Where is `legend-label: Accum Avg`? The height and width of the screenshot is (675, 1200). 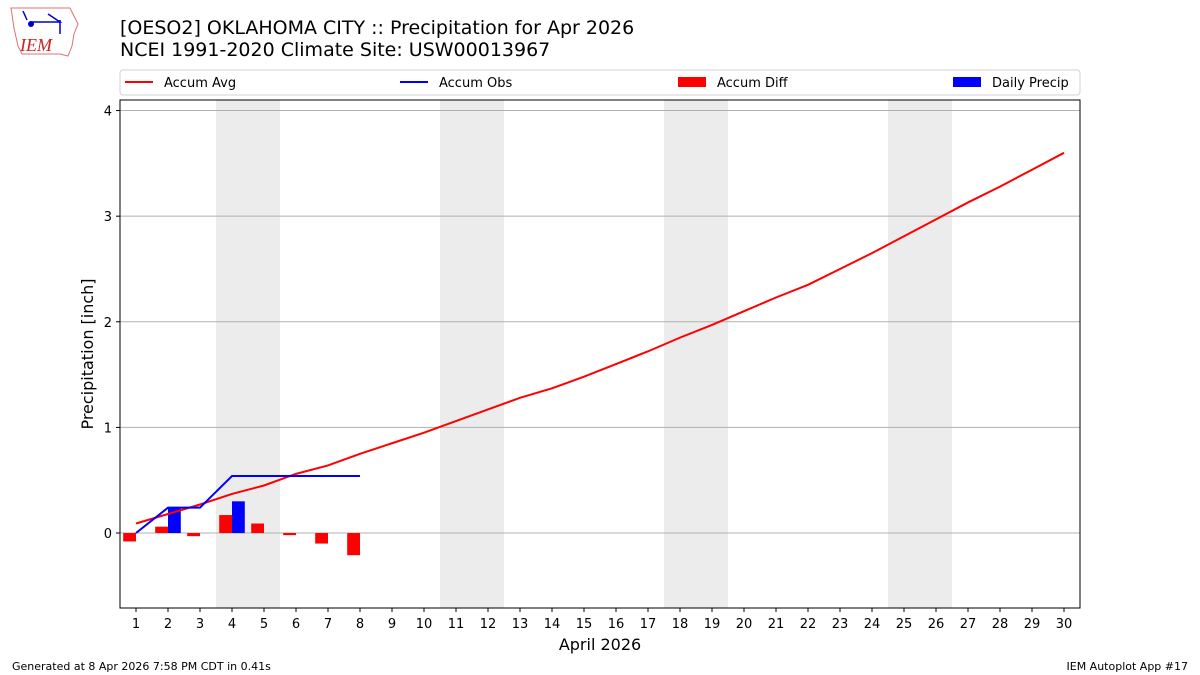
legend-label: Accum Avg is located at coordinates (200, 83).